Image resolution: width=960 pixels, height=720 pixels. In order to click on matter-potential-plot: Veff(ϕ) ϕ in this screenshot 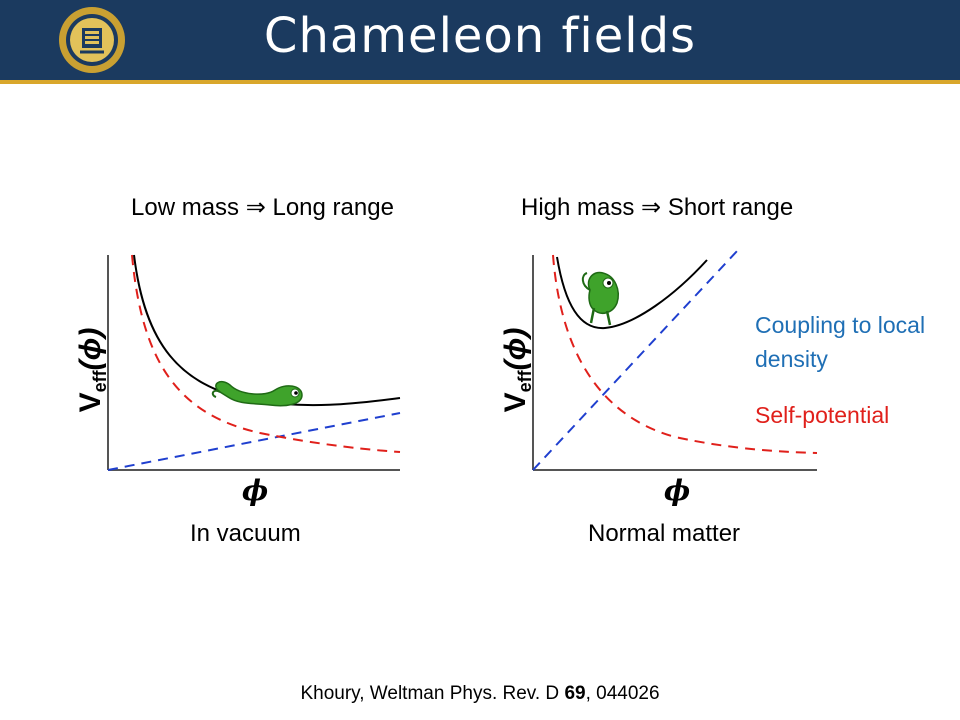, I will do `click(658, 378)`.